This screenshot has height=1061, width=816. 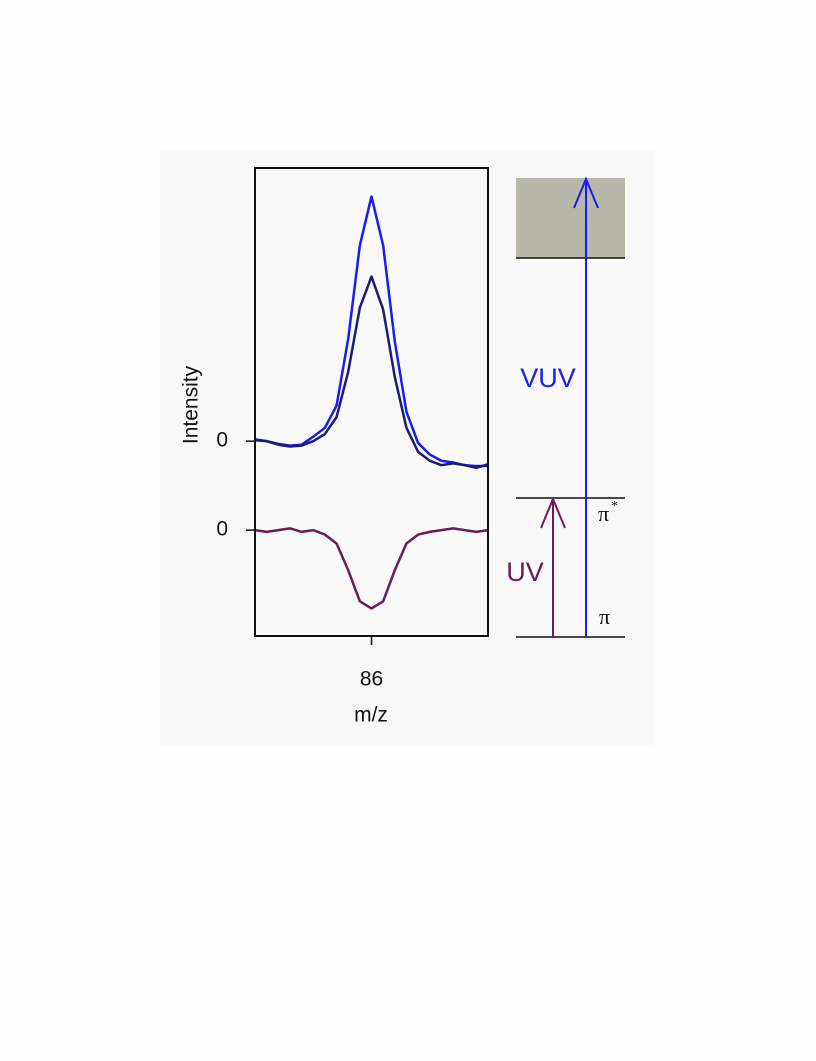 What do you see at coordinates (586, 192) in the screenshot?
I see `vuv-arrowhead` at bounding box center [586, 192].